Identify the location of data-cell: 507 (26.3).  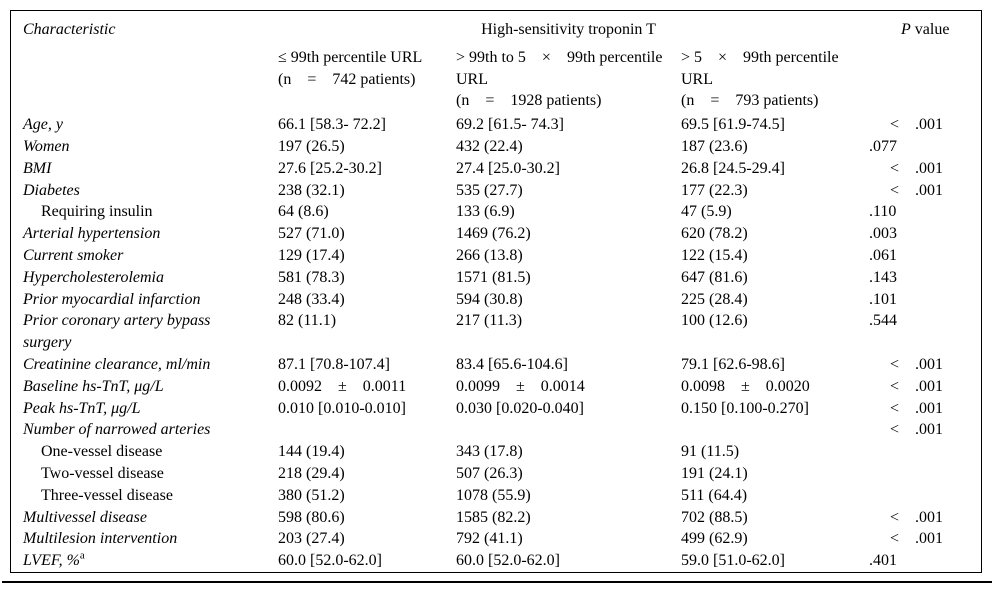
(489, 473).